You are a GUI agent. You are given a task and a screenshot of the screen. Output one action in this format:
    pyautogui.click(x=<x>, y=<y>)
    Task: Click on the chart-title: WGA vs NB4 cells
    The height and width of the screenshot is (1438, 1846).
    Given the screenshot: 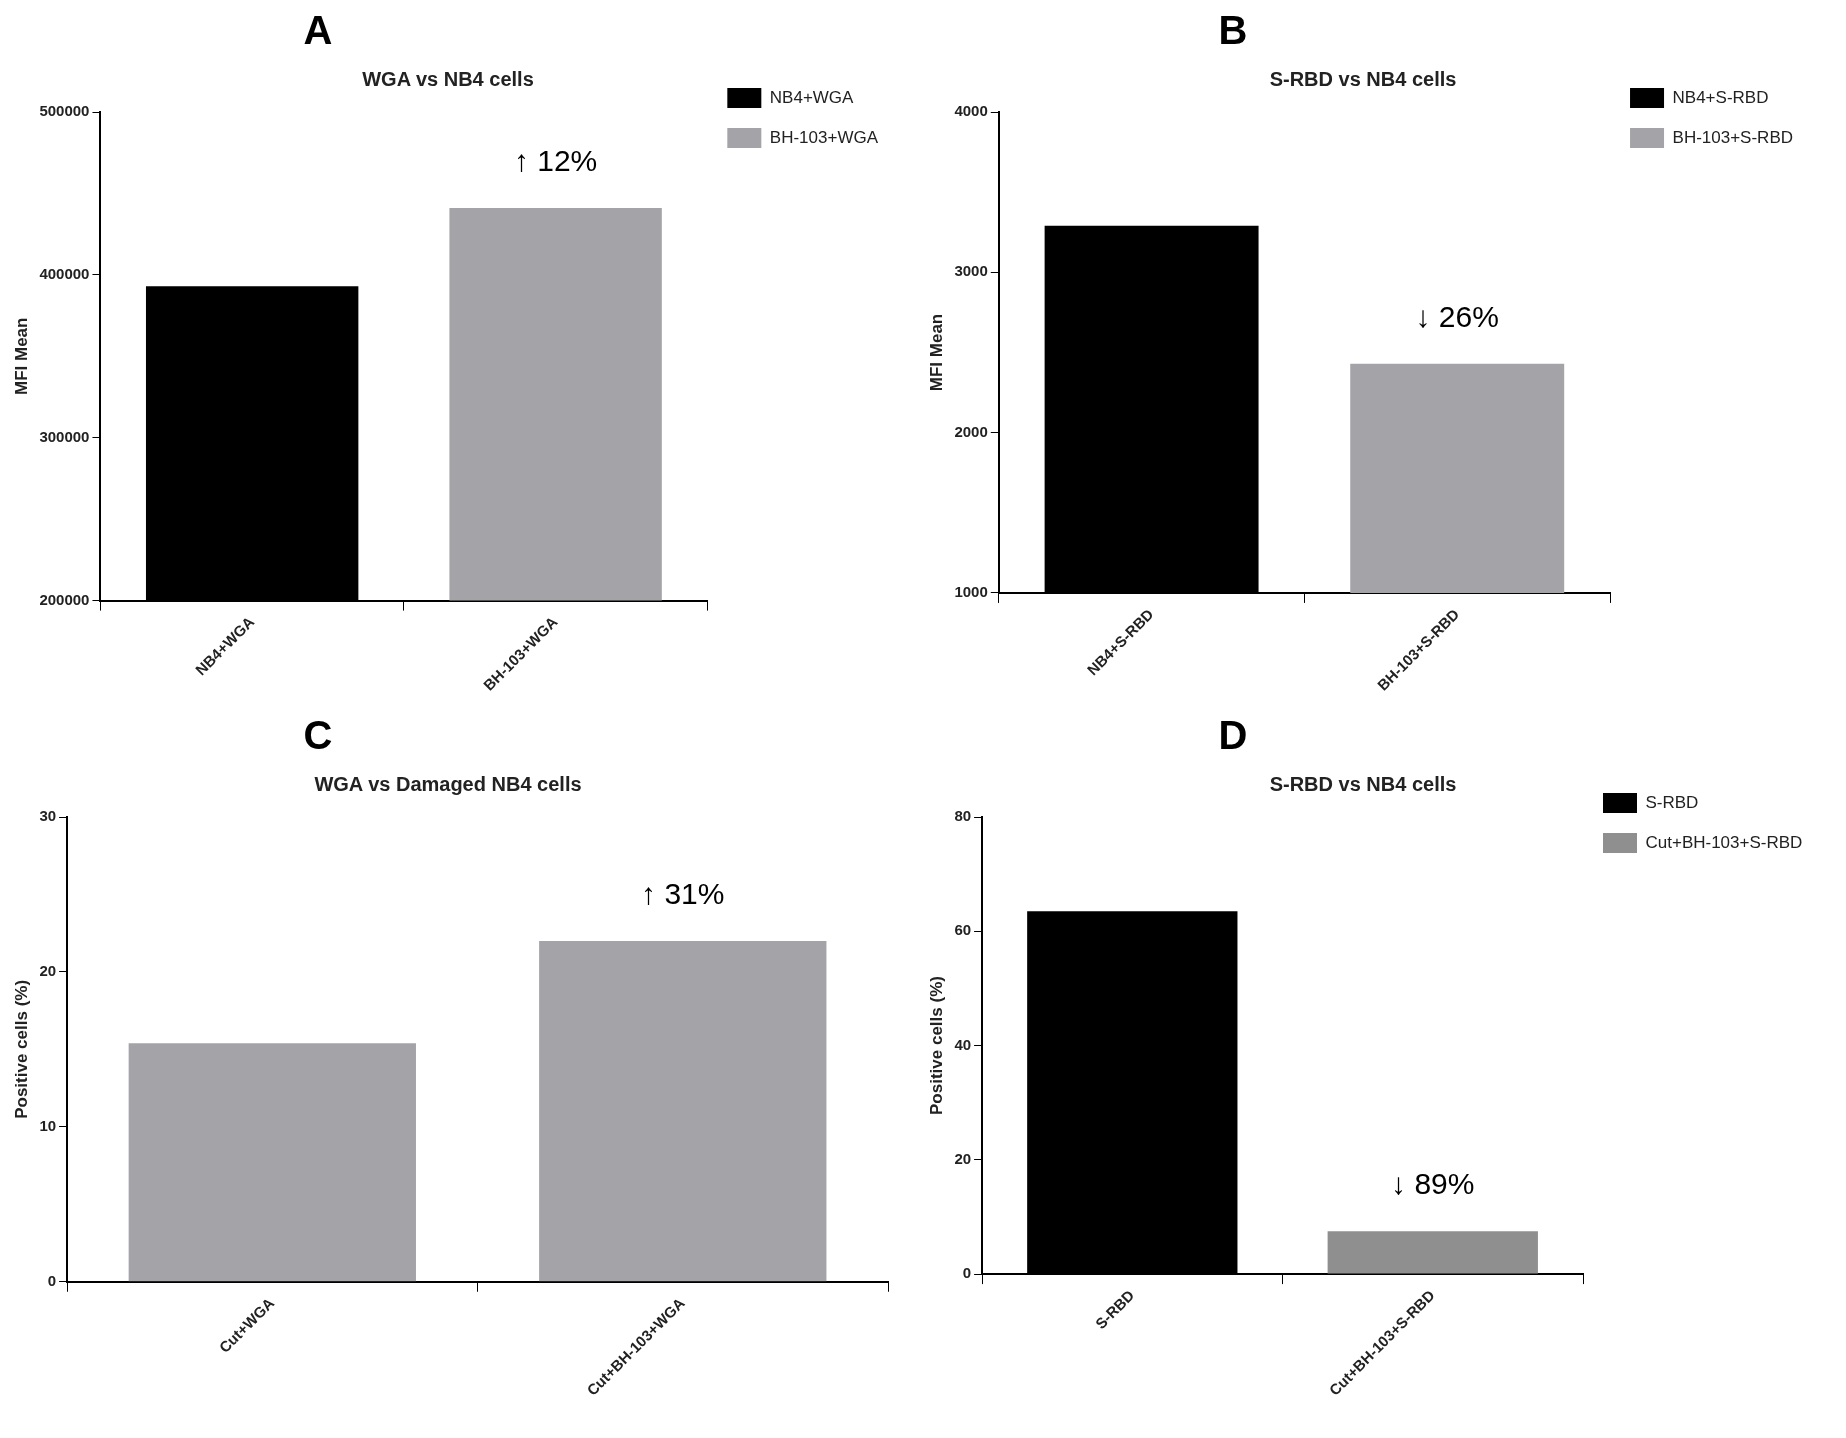 What is the action you would take?
    pyautogui.click(x=448, y=78)
    